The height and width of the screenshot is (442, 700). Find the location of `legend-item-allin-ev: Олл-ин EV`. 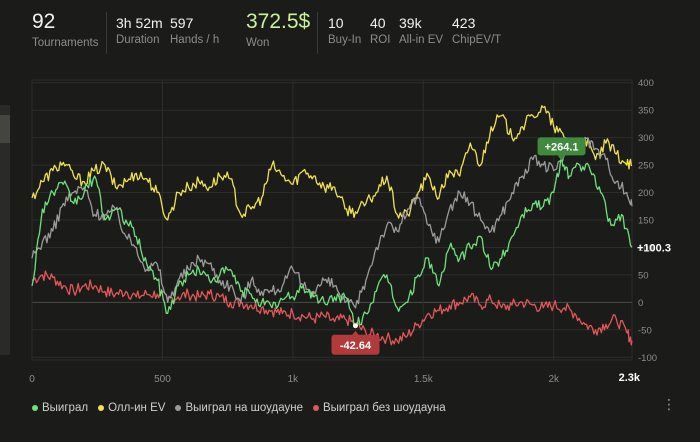

legend-item-allin-ev: Олл-ин EV is located at coordinates (131, 408).